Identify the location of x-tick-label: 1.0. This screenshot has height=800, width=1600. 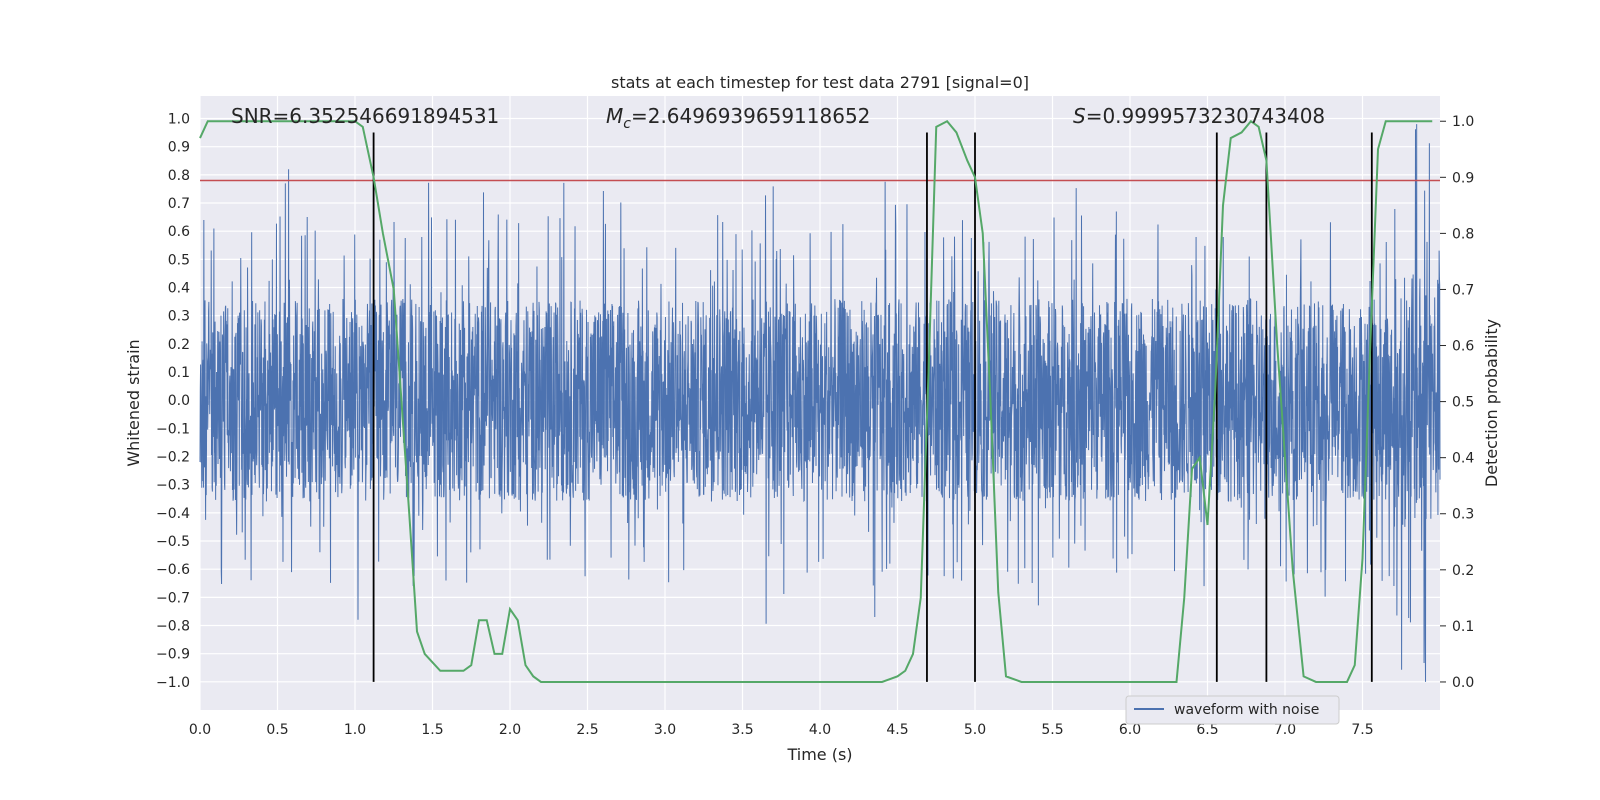
(355, 730).